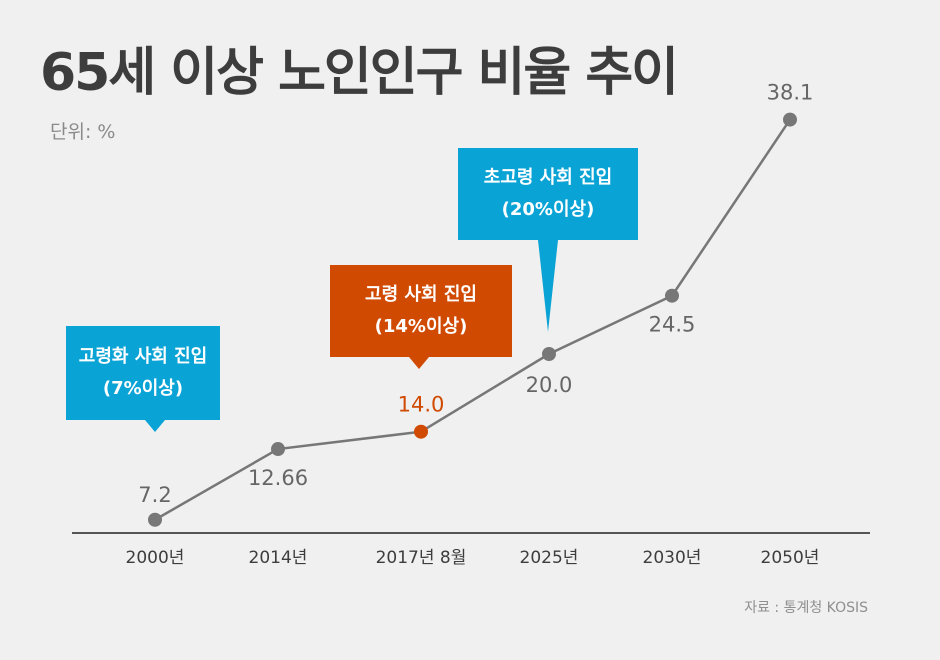 The height and width of the screenshot is (660, 940). I want to click on data-label-2: 14.0, so click(421, 405).